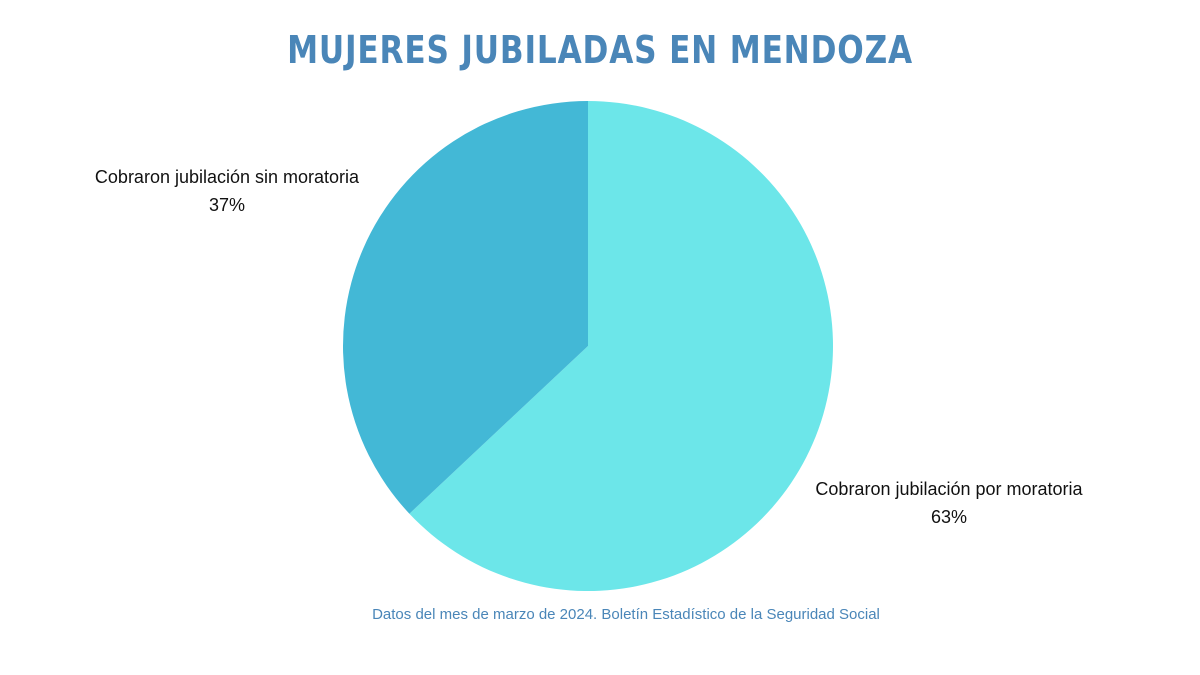 This screenshot has width=1200, height=675. What do you see at coordinates (465, 307) in the screenshot?
I see `pie-slice-sin-moratoria` at bounding box center [465, 307].